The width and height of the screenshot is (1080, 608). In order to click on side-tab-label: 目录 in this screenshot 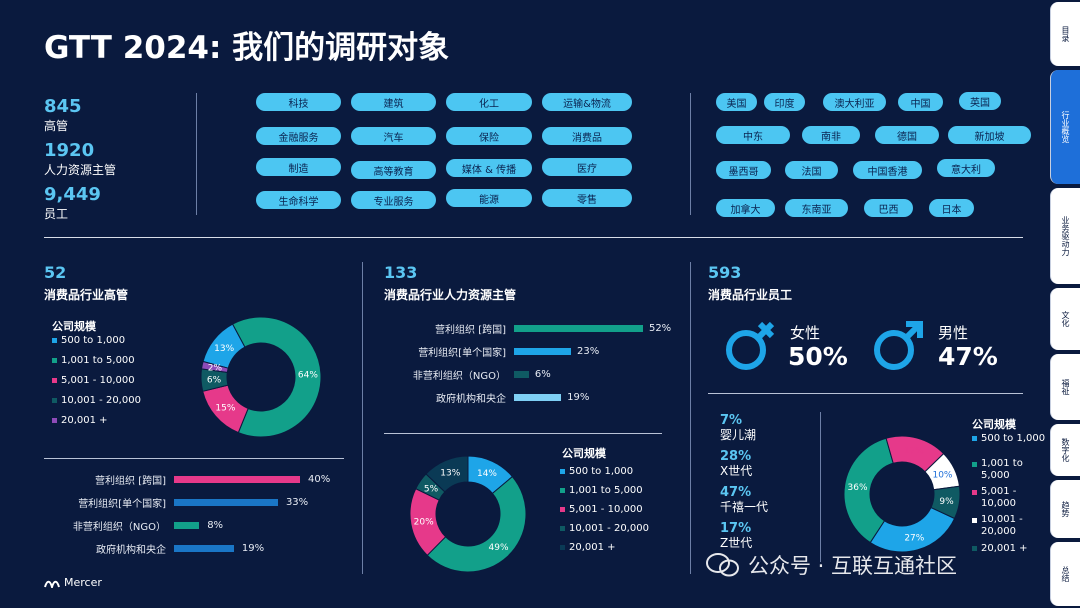, I will do `click(1065, 34)`.